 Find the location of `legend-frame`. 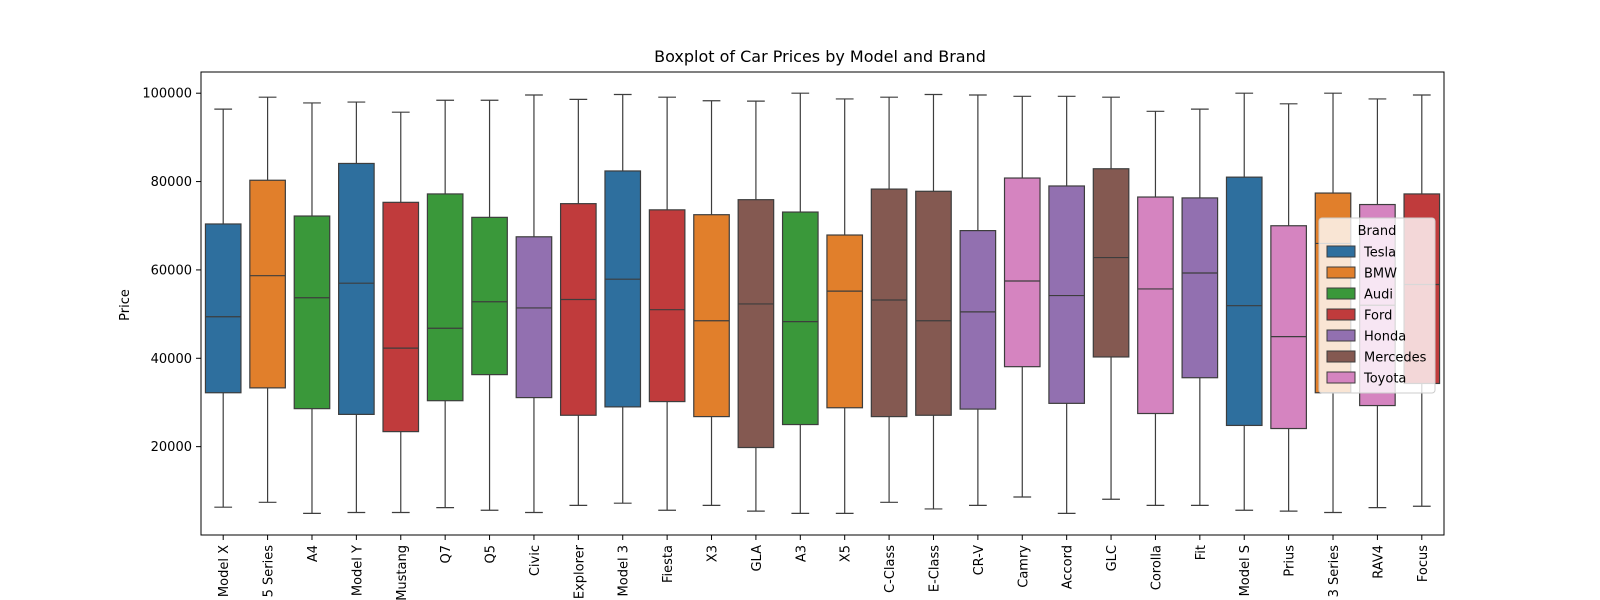

legend-frame is located at coordinates (1377, 305).